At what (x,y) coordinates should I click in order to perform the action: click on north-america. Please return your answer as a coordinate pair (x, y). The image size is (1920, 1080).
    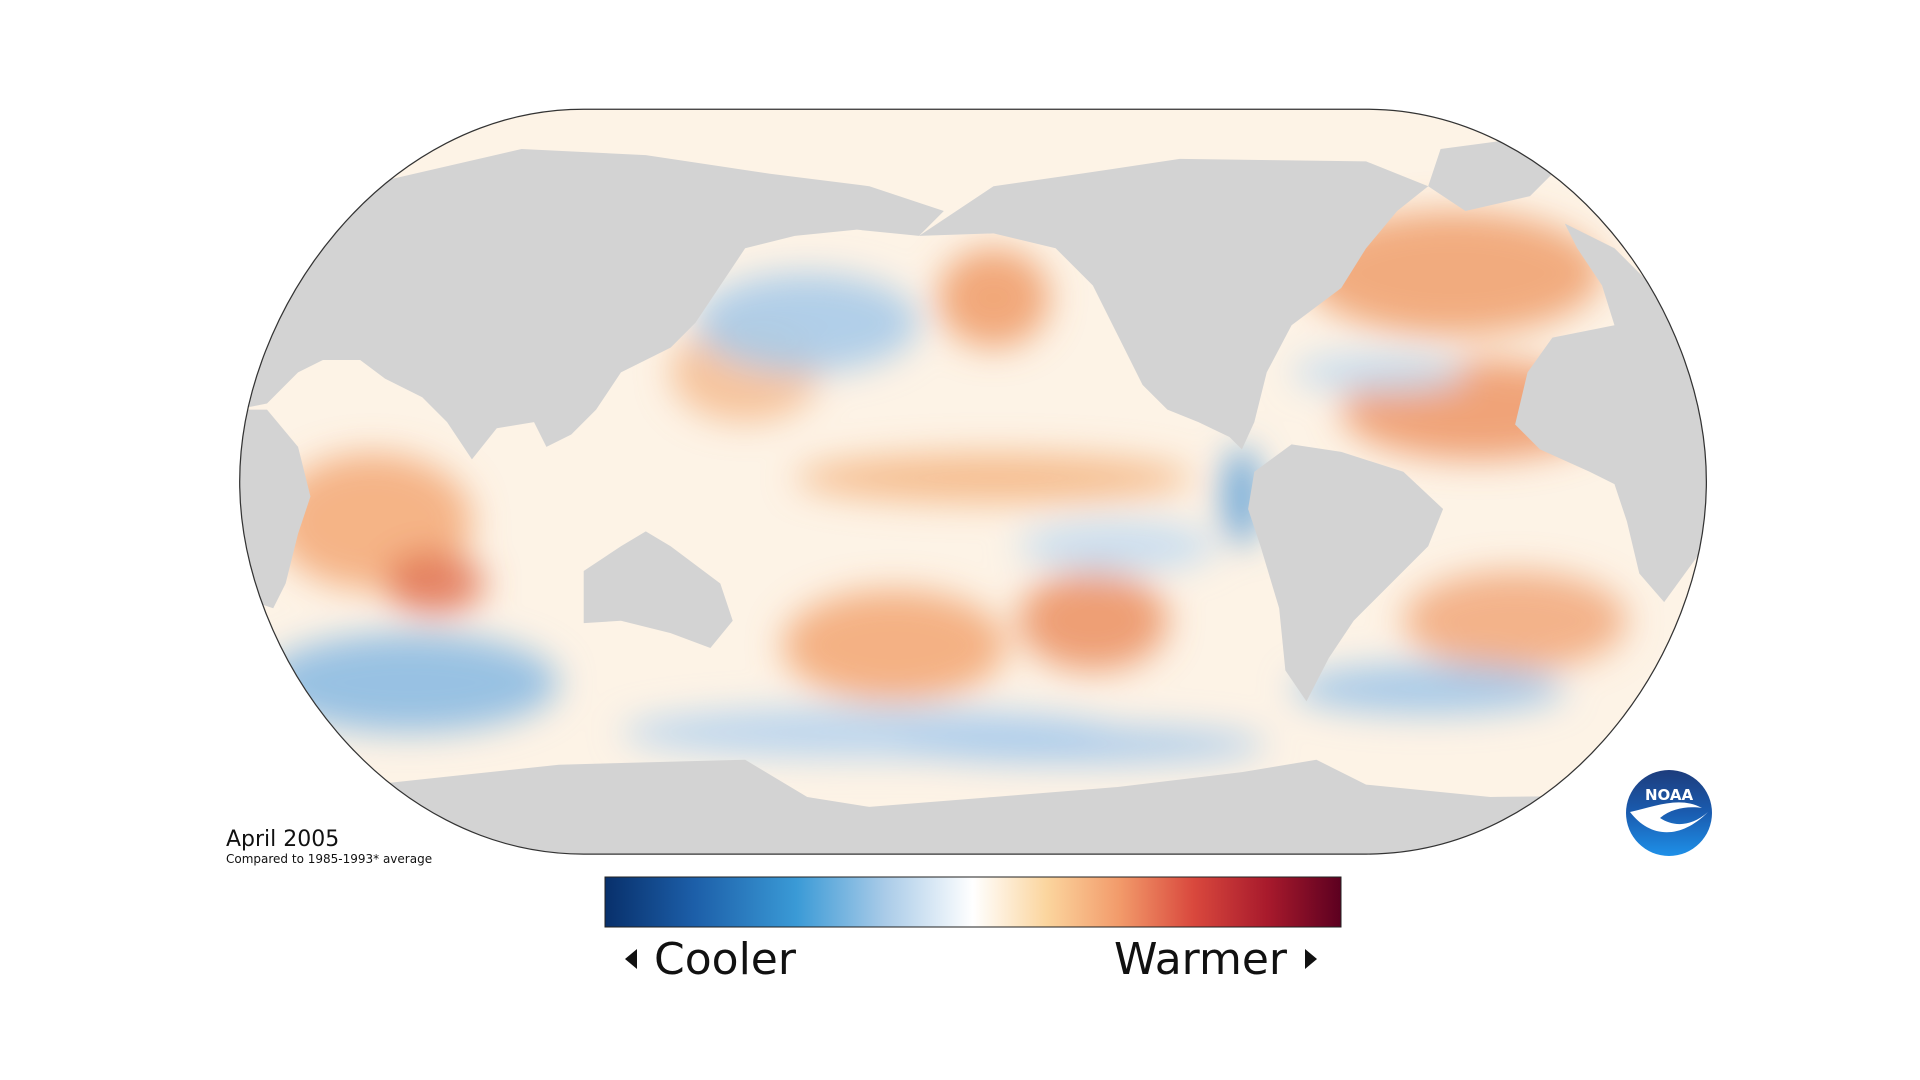
    Looking at the image, I should click on (1174, 304).